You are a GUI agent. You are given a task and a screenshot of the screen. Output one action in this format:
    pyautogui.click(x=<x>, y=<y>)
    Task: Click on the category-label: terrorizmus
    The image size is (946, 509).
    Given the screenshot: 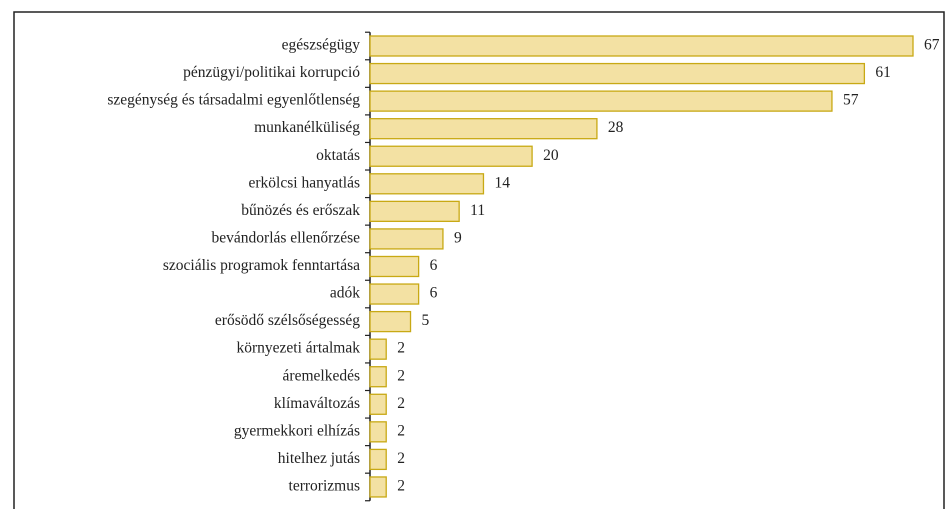 What is the action you would take?
    pyautogui.click(x=324, y=486)
    